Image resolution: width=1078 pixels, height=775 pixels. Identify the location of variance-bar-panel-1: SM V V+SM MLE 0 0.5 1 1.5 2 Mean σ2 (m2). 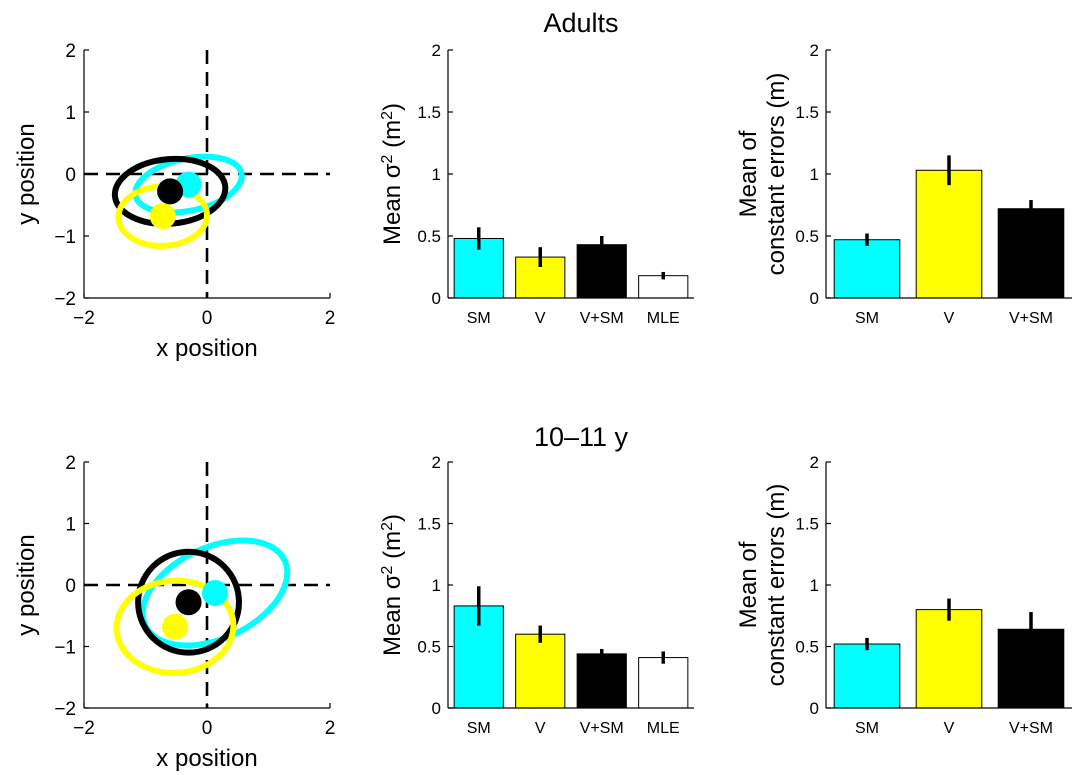
(536, 595).